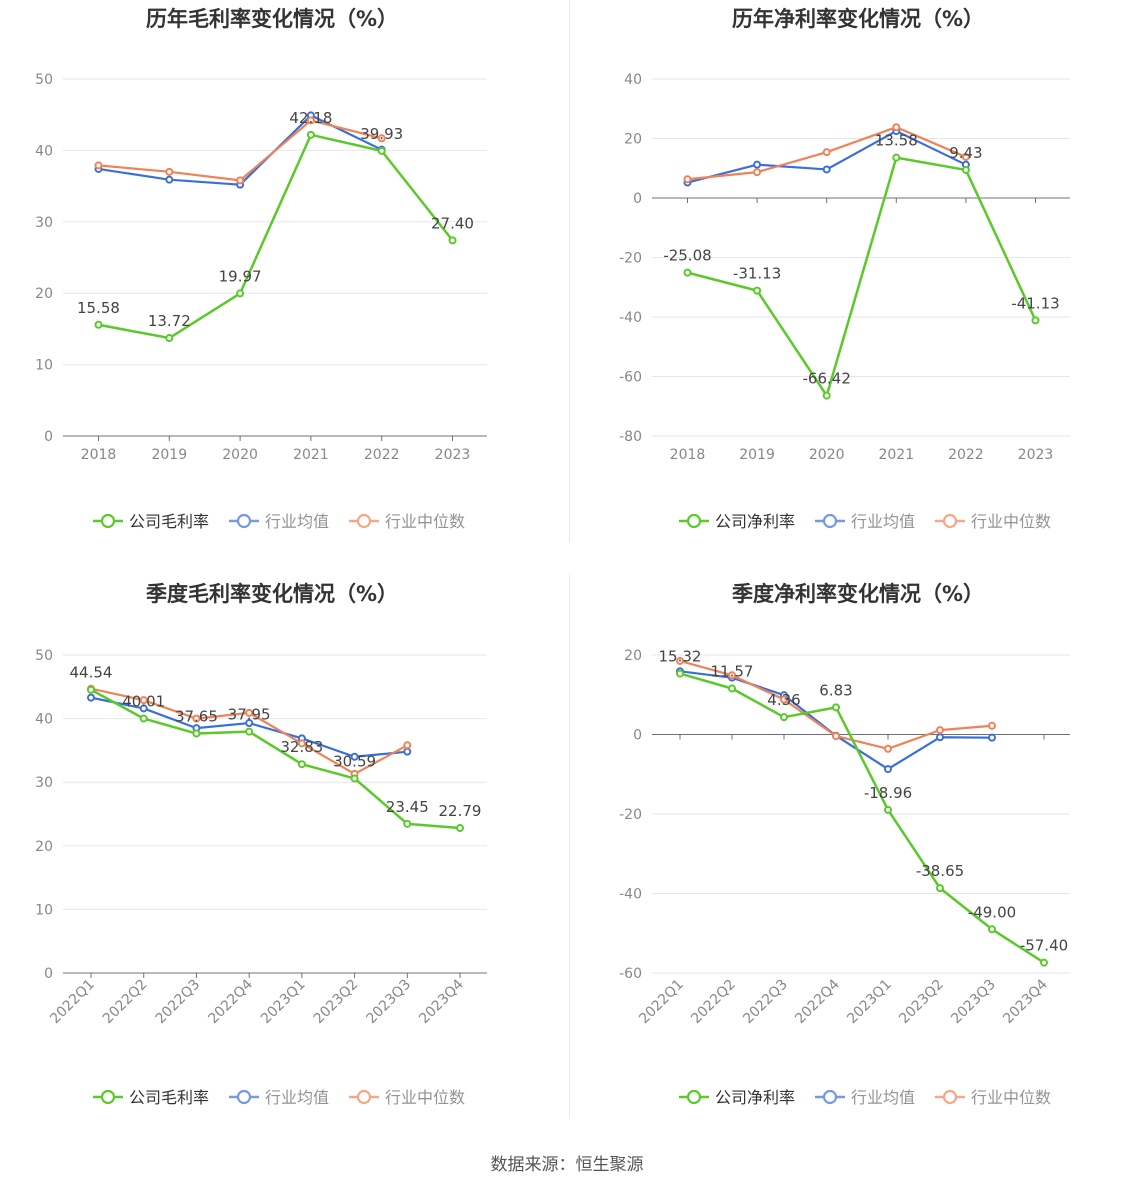 This screenshot has height=1188, width=1134. What do you see at coordinates (630, 259) in the screenshot?
I see `y-tick-label: -20` at bounding box center [630, 259].